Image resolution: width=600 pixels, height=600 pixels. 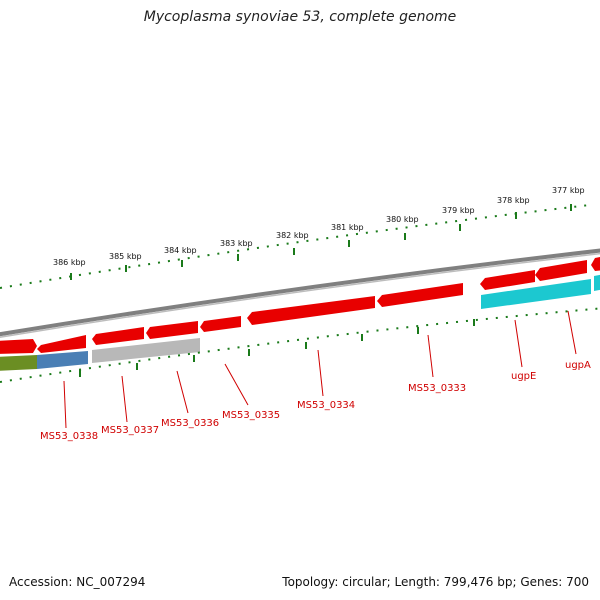 What do you see at coordinates (18, 363) in the screenshot?
I see `cog-bar-olive` at bounding box center [18, 363].